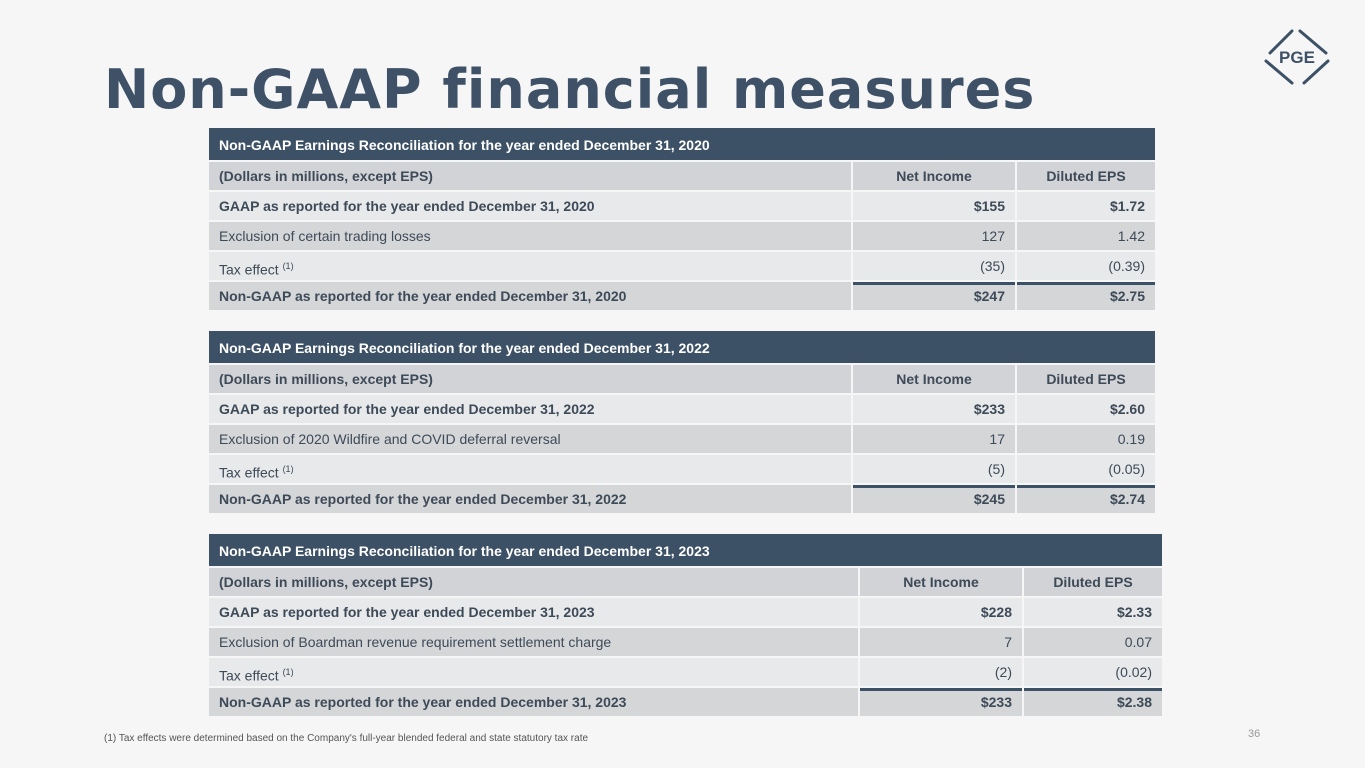 The width and height of the screenshot is (1365, 768). What do you see at coordinates (933, 499) in the screenshot?
I see `net-income-cell: $245` at bounding box center [933, 499].